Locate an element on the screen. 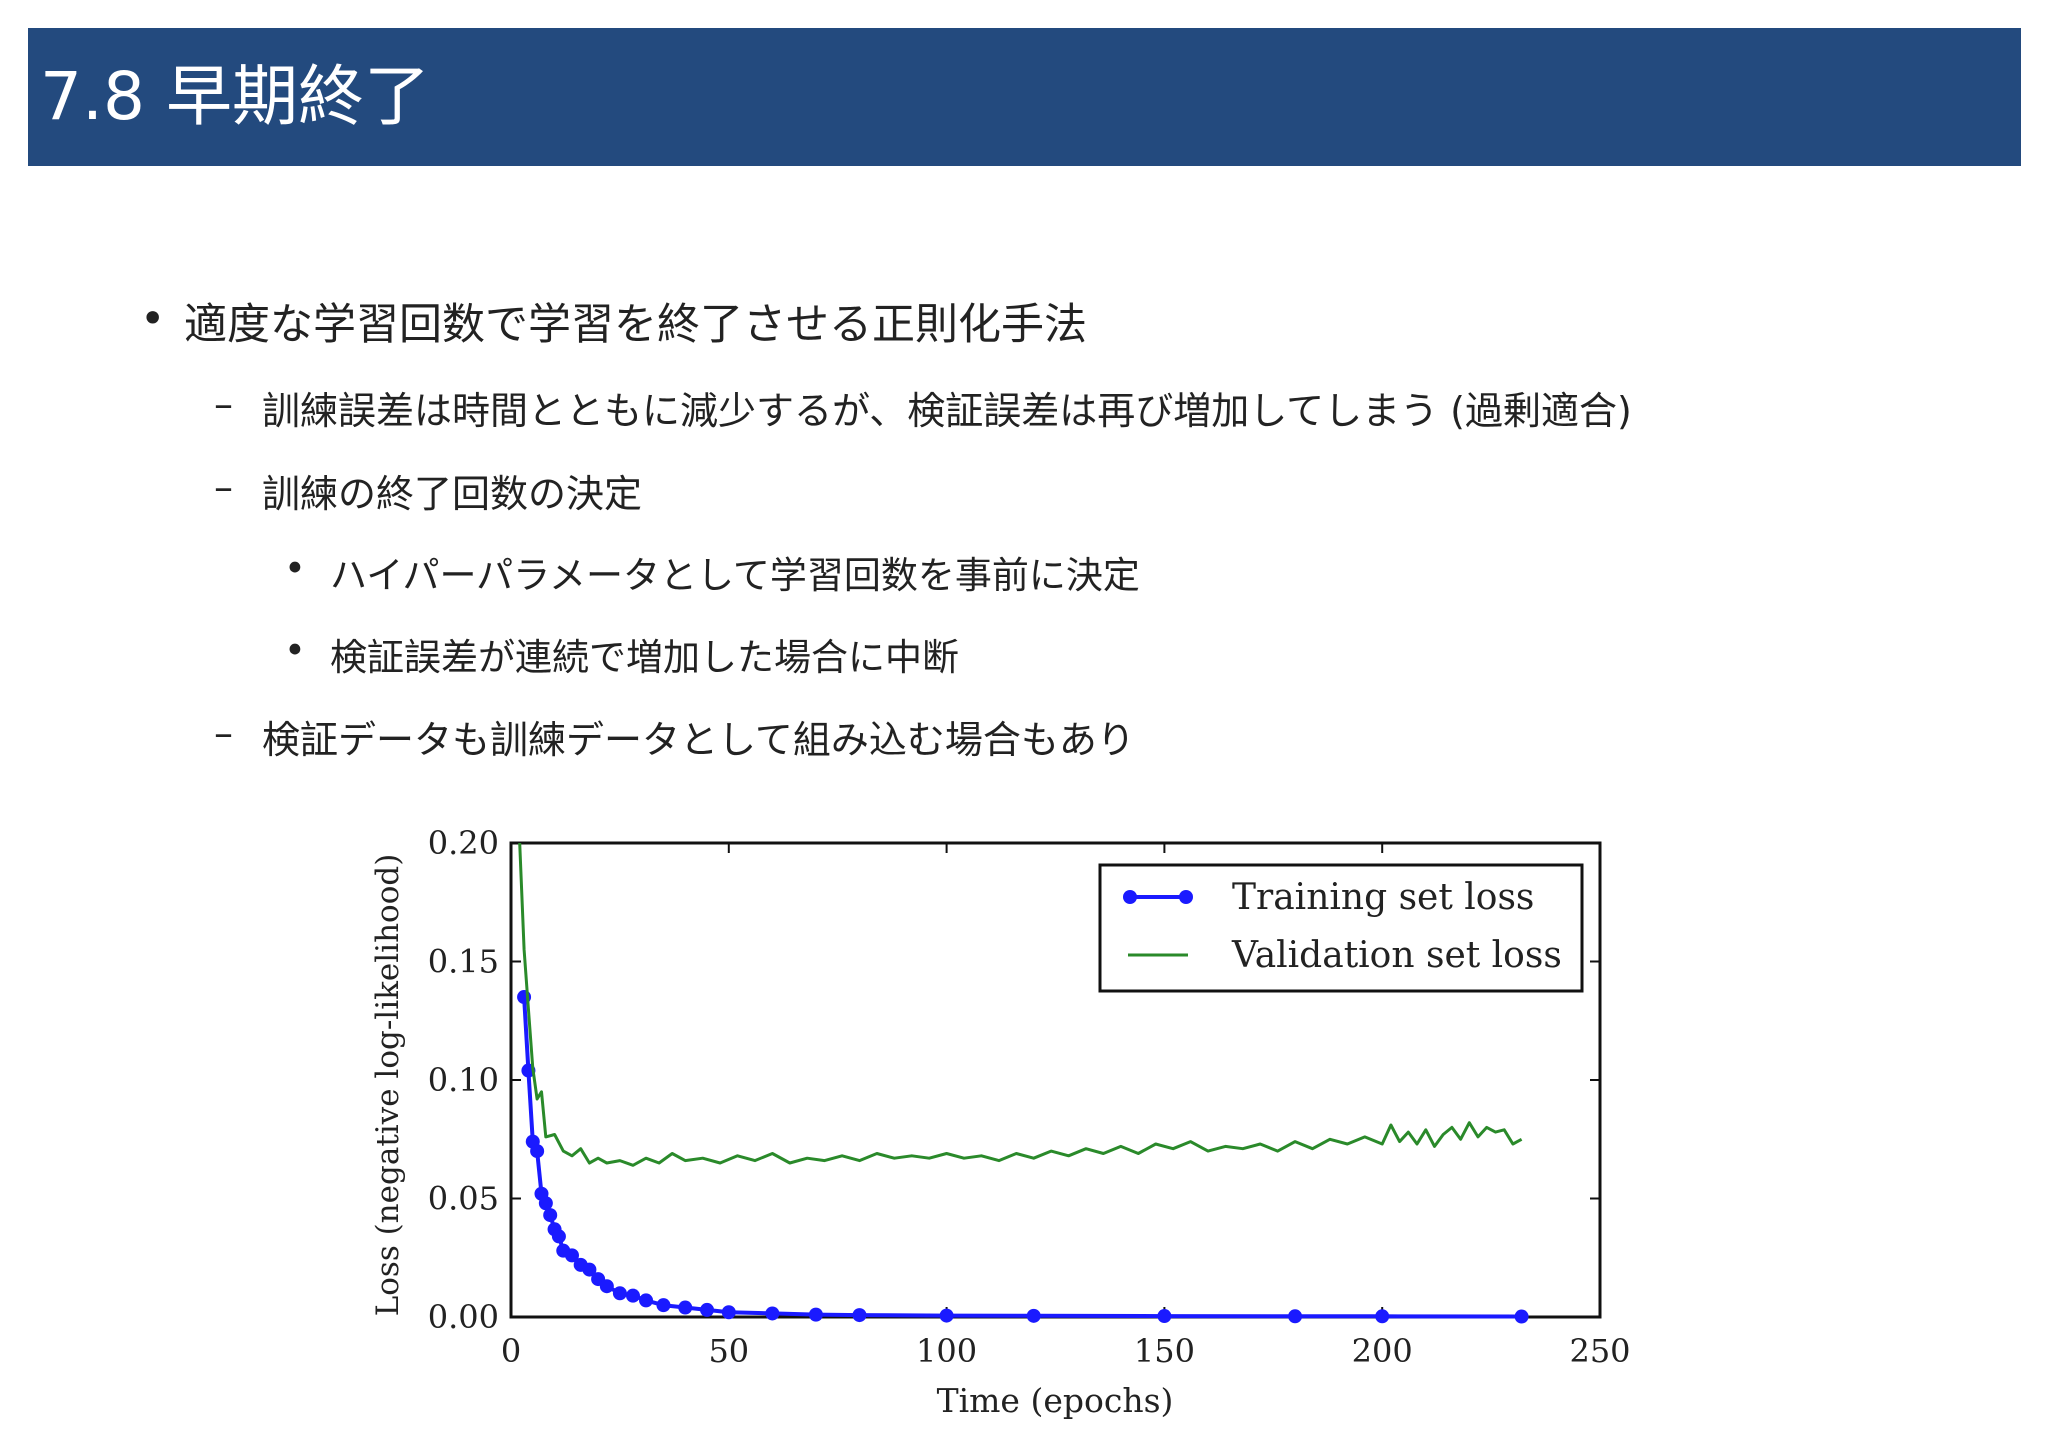 Image resolution: width=2048 pixels, height=1447 pixels. slide-title: 7.8 早期終了 is located at coordinates (235, 96).